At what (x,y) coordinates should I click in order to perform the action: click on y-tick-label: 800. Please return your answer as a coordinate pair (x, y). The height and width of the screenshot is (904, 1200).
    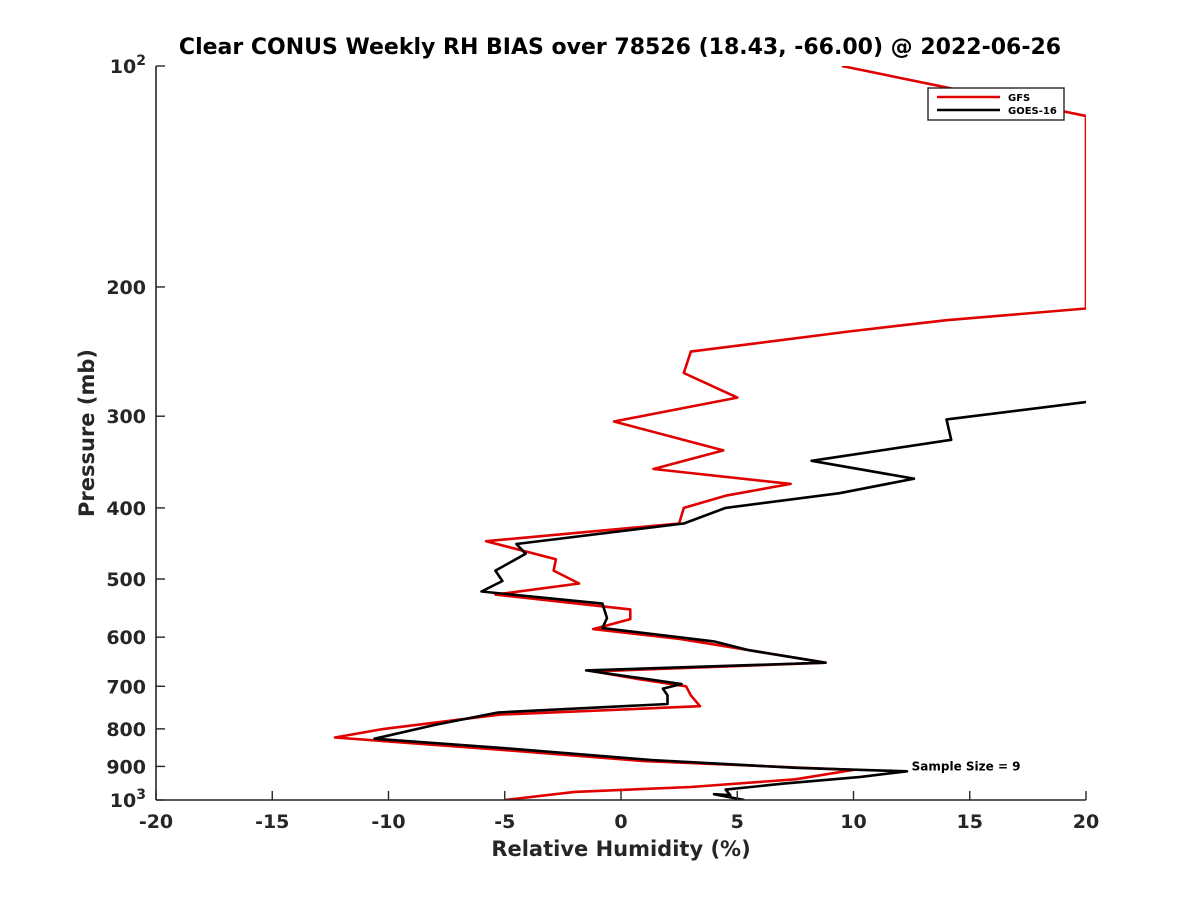
    Looking at the image, I should click on (126, 730).